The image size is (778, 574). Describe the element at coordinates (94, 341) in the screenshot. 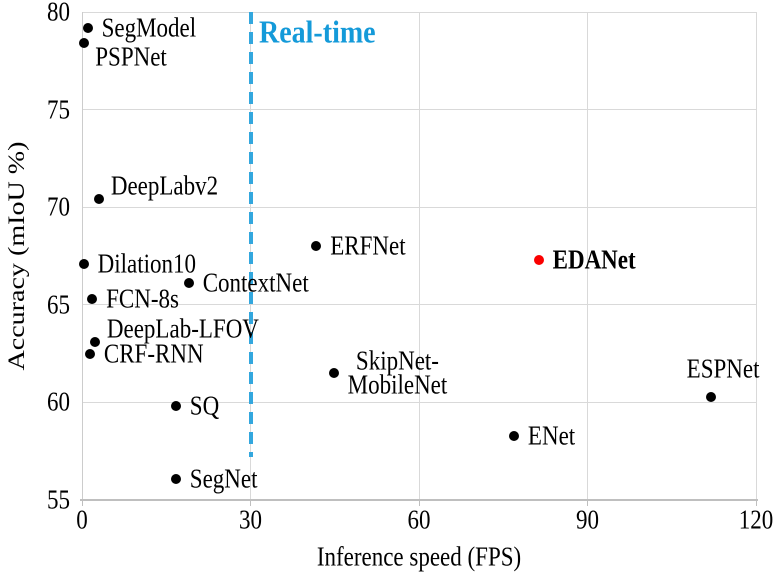

I see `data-point-deeplab-lfov` at that location.